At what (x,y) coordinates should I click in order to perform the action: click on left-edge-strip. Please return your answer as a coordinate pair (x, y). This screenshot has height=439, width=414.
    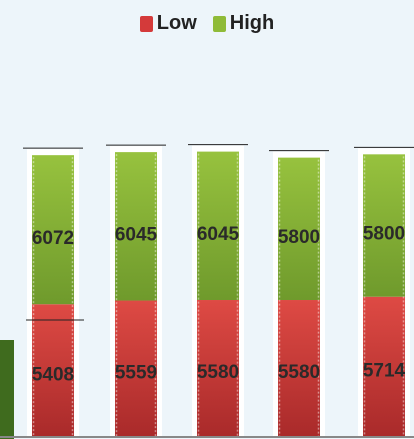
    Looking at the image, I should click on (7, 389).